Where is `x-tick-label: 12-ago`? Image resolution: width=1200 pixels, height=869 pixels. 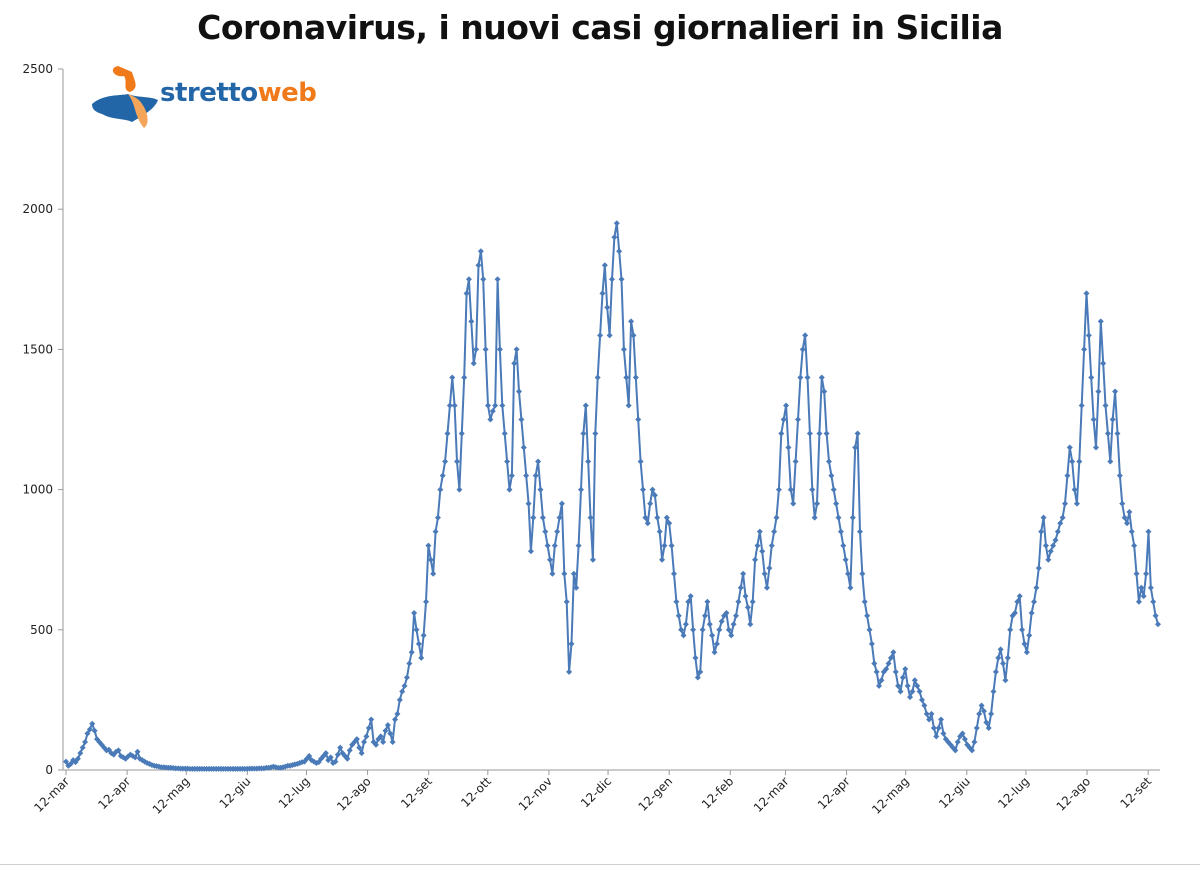 x-tick-label: 12-ago is located at coordinates (354, 794).